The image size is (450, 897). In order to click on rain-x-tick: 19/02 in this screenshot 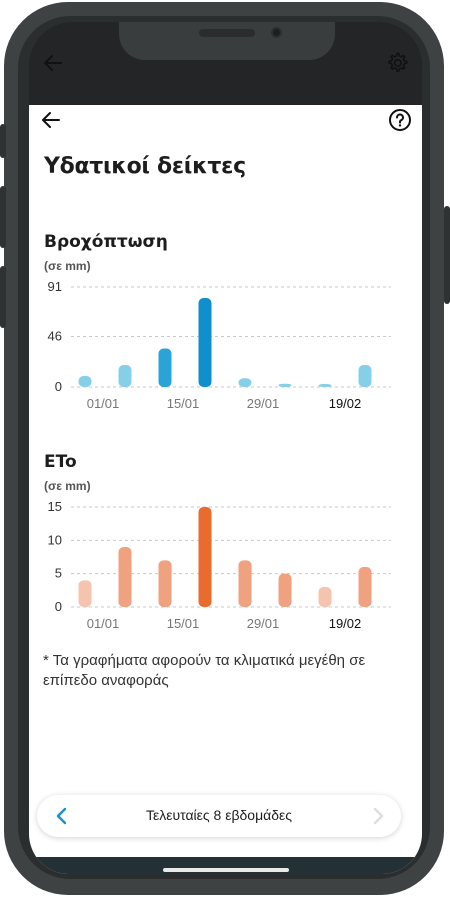, I will do `click(345, 403)`.